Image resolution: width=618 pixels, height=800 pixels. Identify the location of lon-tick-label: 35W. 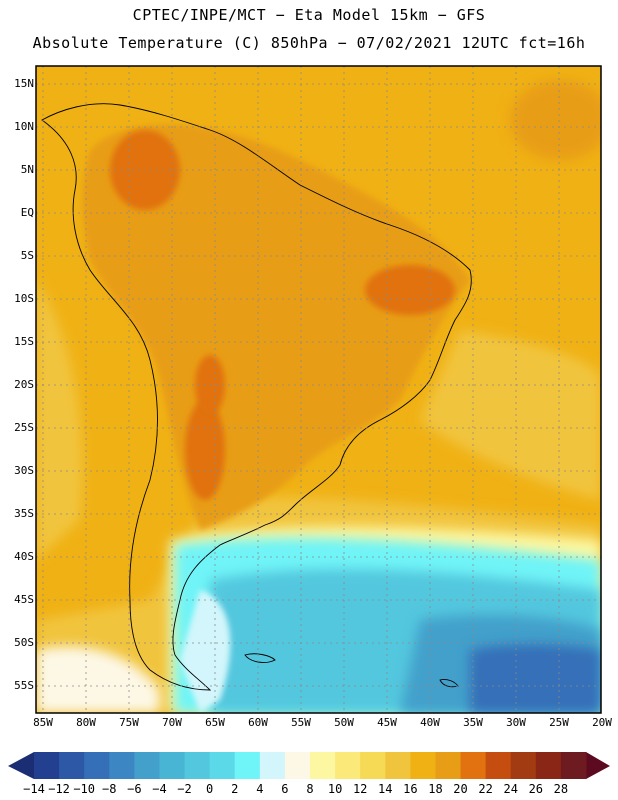
(473, 722).